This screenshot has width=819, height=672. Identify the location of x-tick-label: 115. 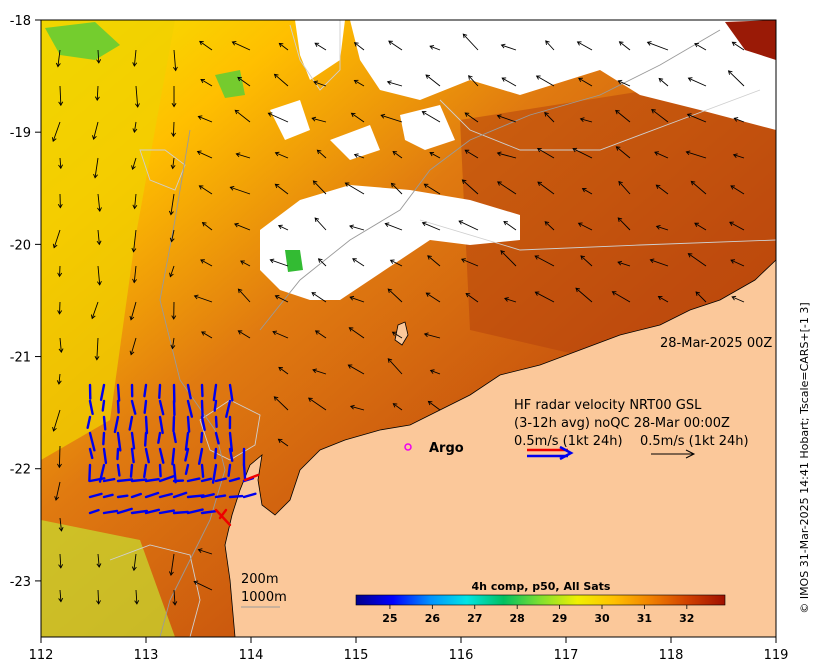
(356, 655).